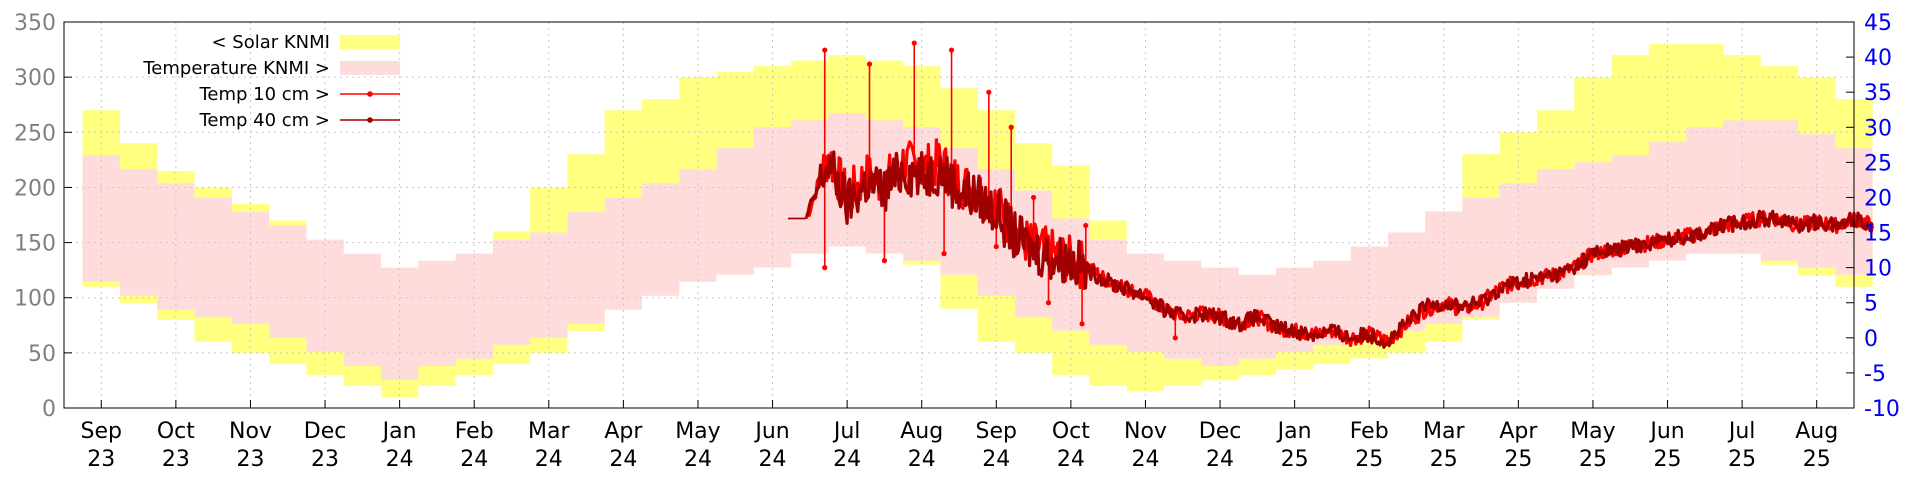 The width and height of the screenshot is (1920, 480). What do you see at coordinates (1878, 58) in the screenshot?
I see `tick-label-right: 40` at bounding box center [1878, 58].